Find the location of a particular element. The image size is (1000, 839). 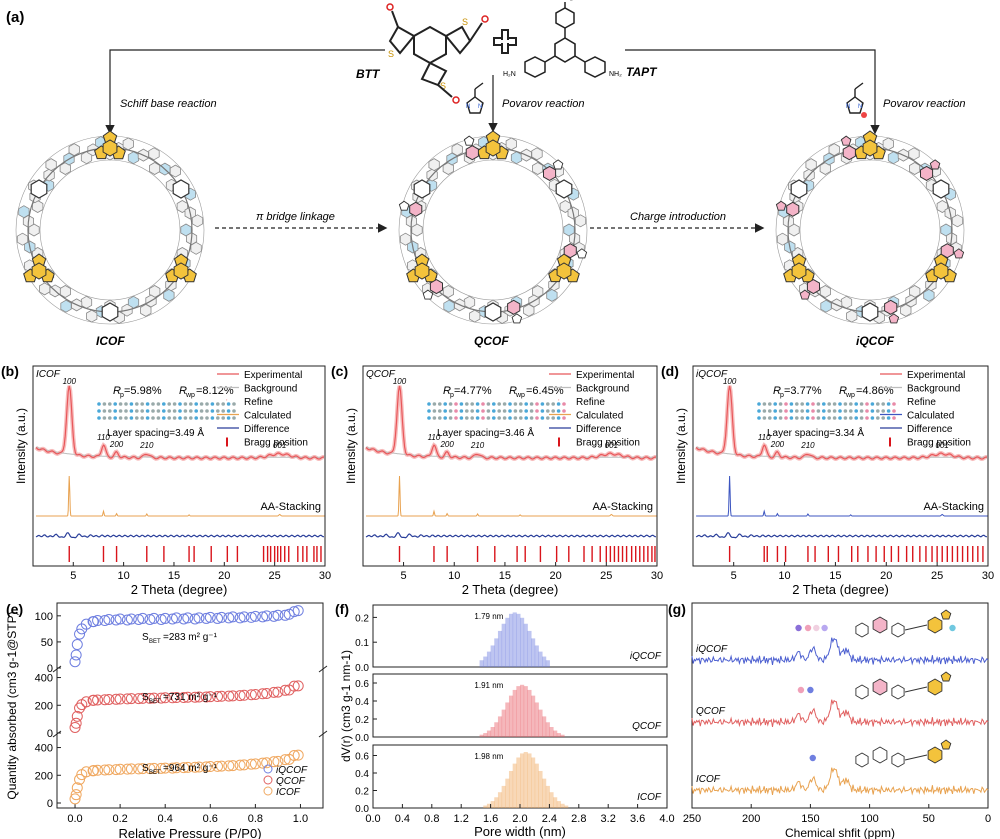

bet-symbol: S is located at coordinates (145, 697).